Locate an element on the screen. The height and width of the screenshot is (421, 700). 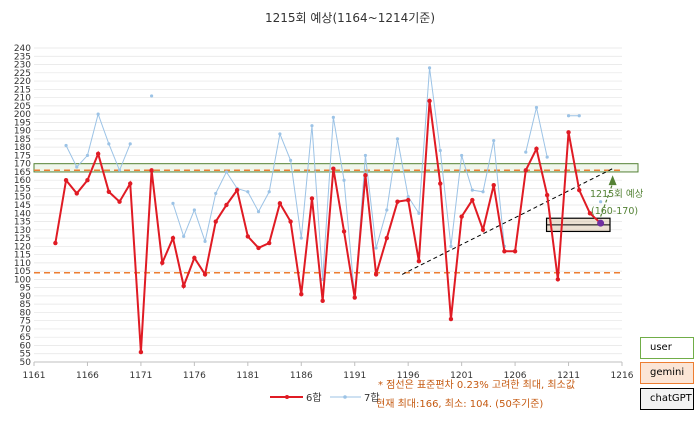
x-tick-label: 1166 is located at coordinates (87, 376).